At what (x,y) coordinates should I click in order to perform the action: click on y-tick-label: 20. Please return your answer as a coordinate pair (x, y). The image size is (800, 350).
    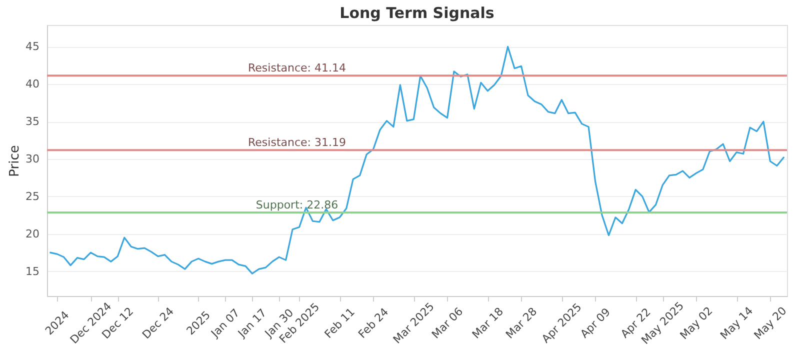
    Looking at the image, I should click on (33, 233).